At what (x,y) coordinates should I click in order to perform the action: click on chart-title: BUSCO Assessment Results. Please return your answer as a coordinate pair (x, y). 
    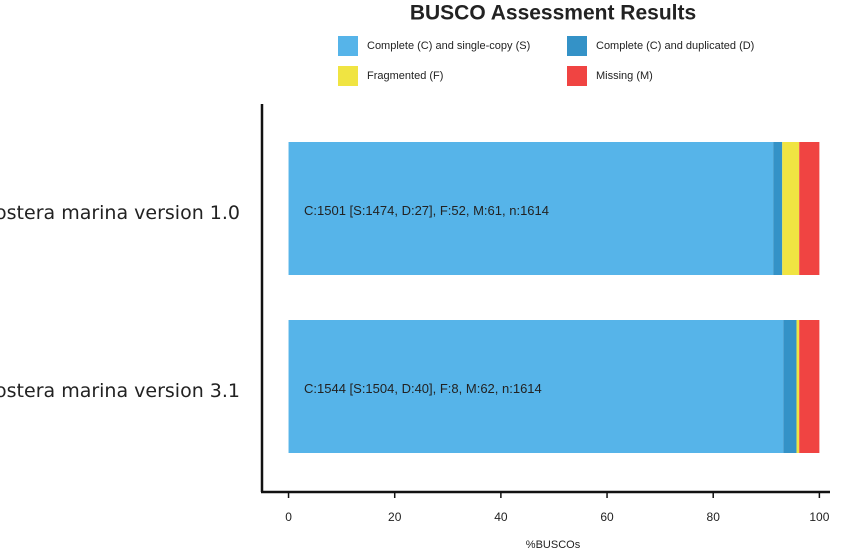
    Looking at the image, I should click on (553, 13).